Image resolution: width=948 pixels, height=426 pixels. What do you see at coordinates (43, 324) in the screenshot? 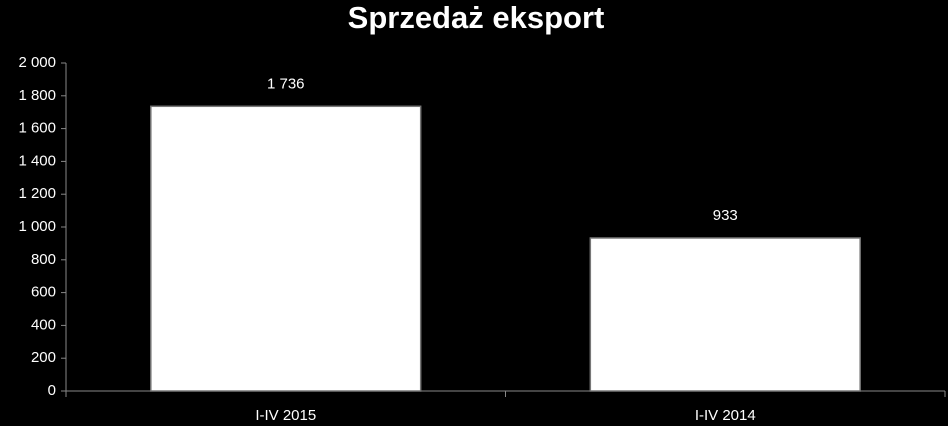
I see `y-tick-label: 400` at bounding box center [43, 324].